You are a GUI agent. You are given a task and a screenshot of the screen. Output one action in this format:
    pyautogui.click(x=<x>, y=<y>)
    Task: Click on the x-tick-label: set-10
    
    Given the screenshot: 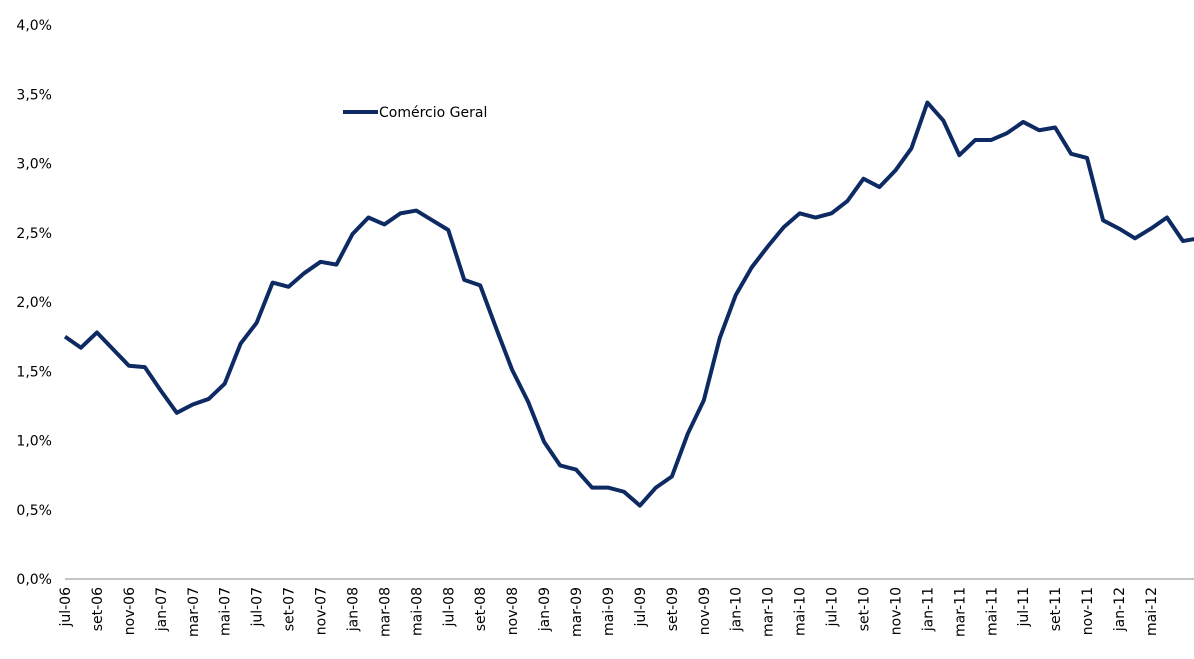 What is the action you would take?
    pyautogui.click(x=865, y=609)
    